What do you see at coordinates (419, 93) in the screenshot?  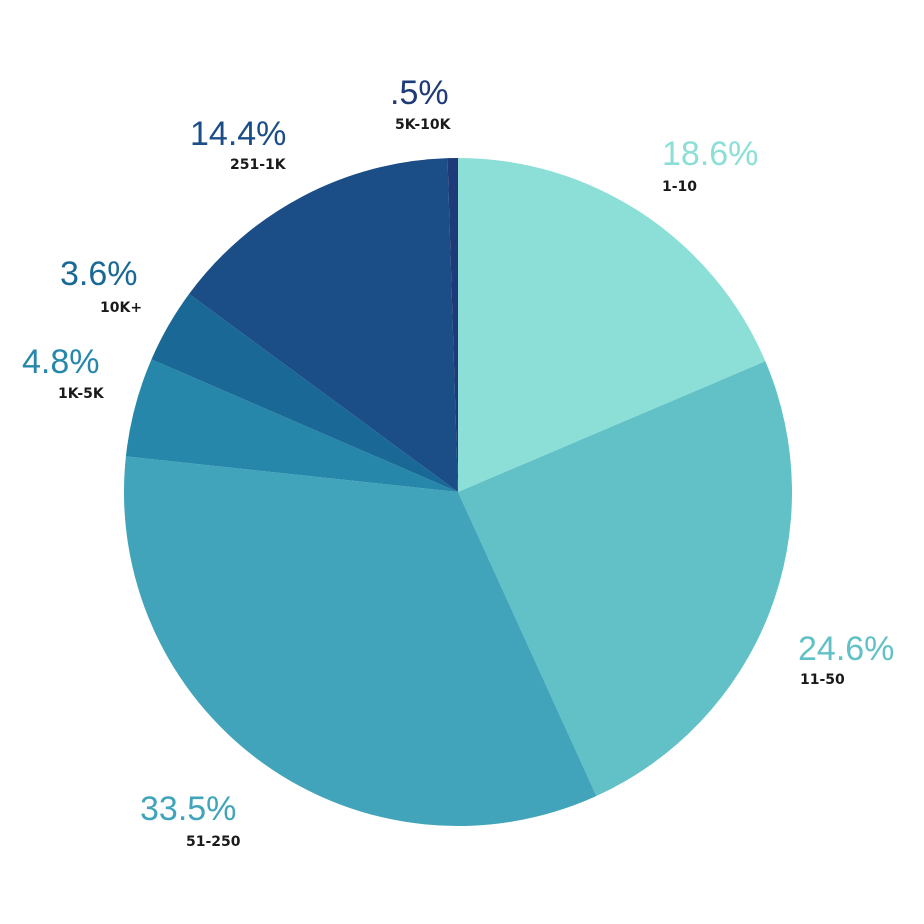 I see `slice-percent-label: .5%` at bounding box center [419, 93].